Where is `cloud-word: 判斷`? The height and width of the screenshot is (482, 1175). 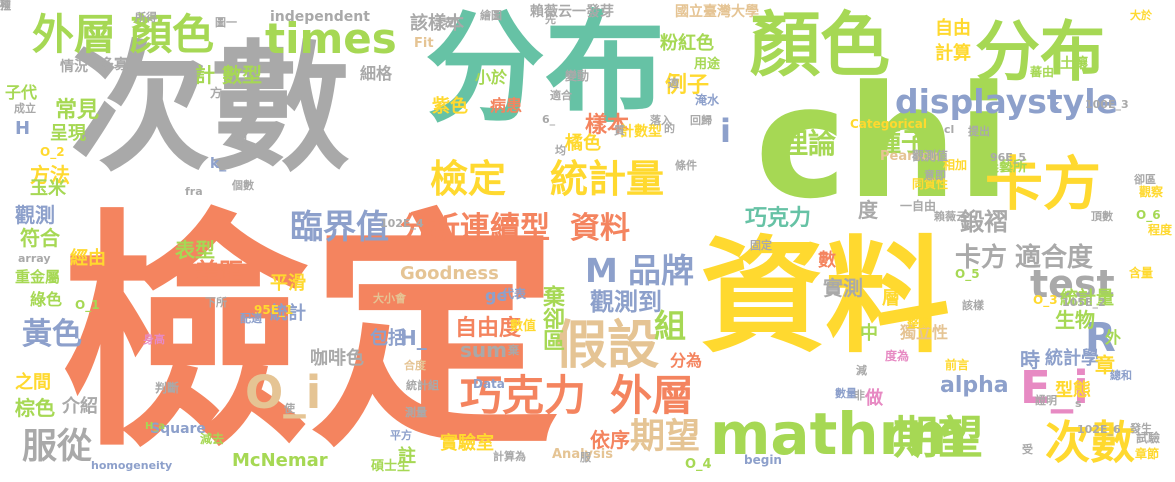
cloud-word: 判斷 is located at coordinates (167, 388).